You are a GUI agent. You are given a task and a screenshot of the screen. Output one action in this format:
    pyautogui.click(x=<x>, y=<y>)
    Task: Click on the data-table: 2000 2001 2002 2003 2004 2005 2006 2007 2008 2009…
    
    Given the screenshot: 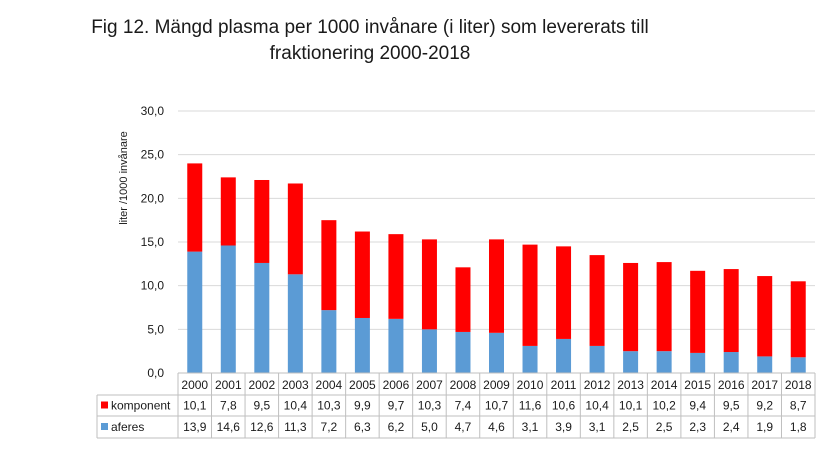 What is the action you would take?
    pyautogui.click(x=456, y=405)
    